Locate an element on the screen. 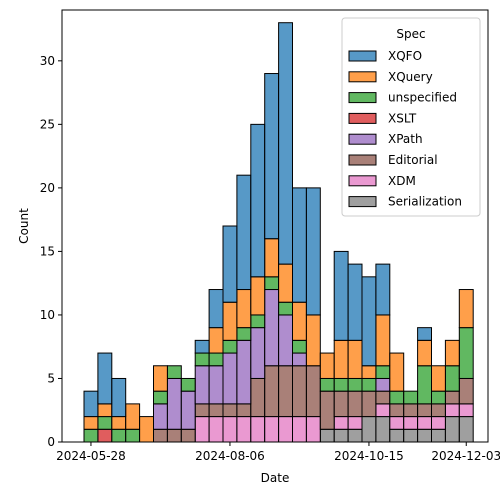 The width and height of the screenshot is (500, 500). y-tick-label: 25 is located at coordinates (47, 124).